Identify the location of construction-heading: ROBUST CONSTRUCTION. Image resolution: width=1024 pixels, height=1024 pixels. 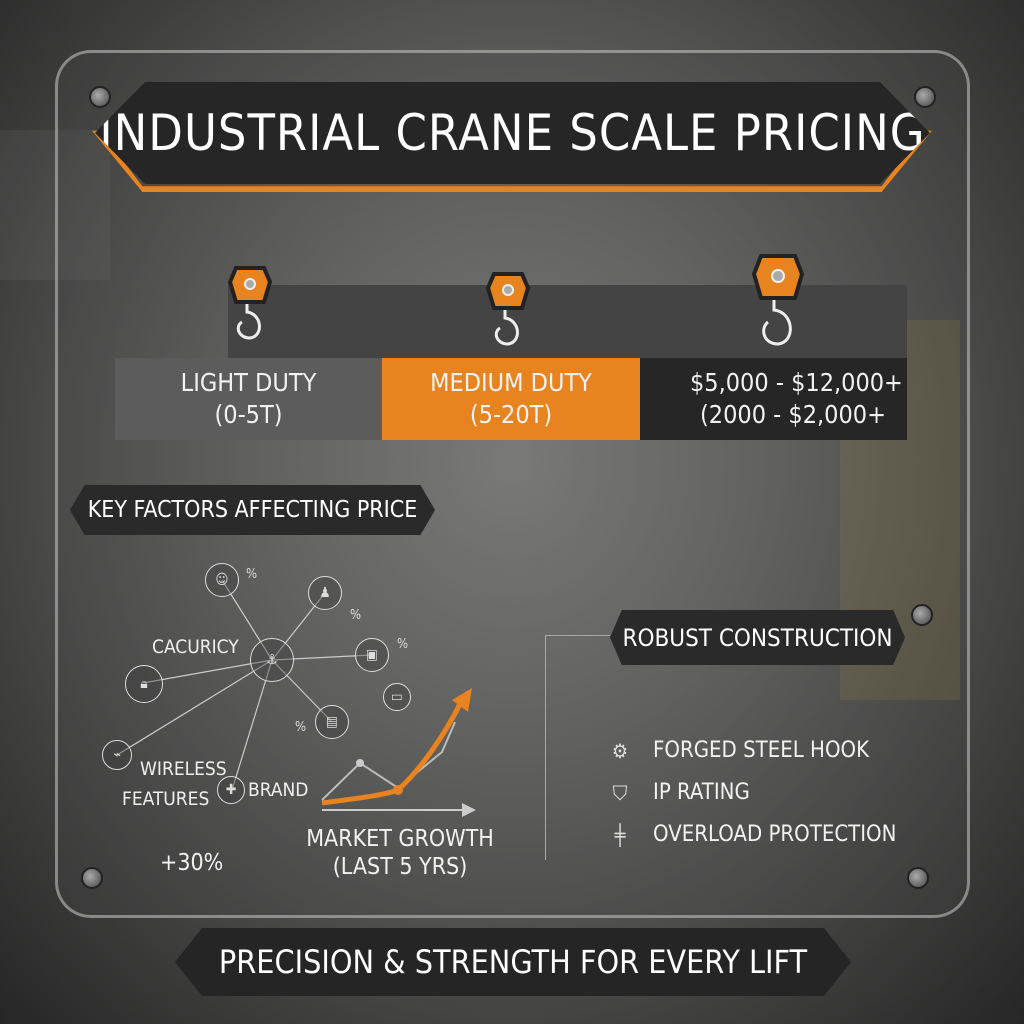
(757, 637).